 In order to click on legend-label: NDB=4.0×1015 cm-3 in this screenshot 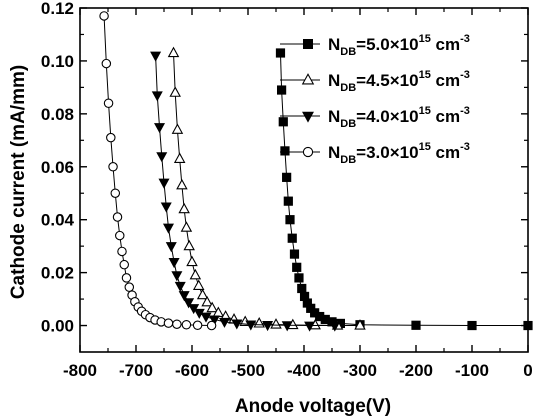, I will do `click(399, 117)`.